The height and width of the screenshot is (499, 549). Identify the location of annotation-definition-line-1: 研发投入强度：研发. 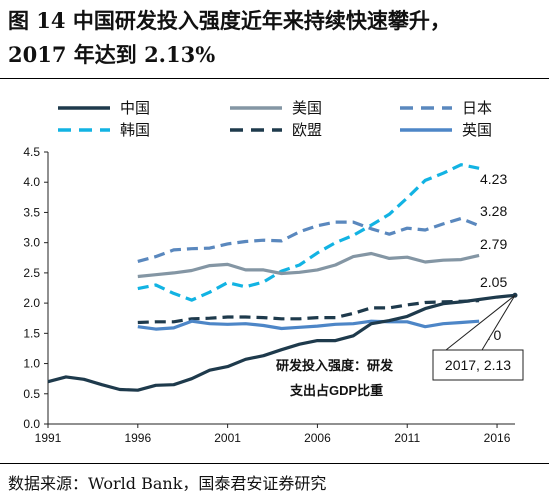
(335, 365).